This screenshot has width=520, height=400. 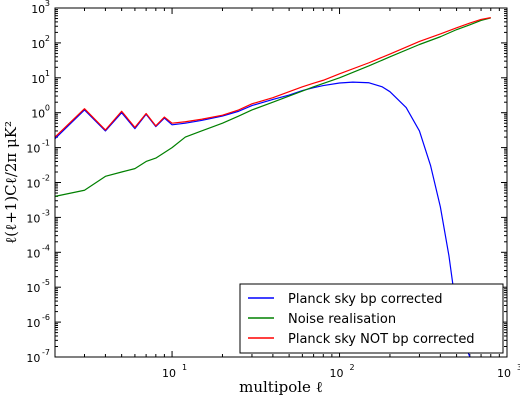 I want to click on y-tick-label-exponent: -3, so click(x=46, y=212).